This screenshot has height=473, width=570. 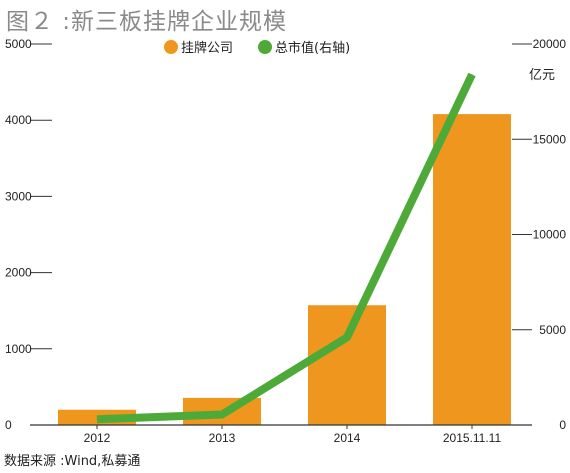 What do you see at coordinates (347, 365) in the screenshot?
I see `bar-2014` at bounding box center [347, 365].